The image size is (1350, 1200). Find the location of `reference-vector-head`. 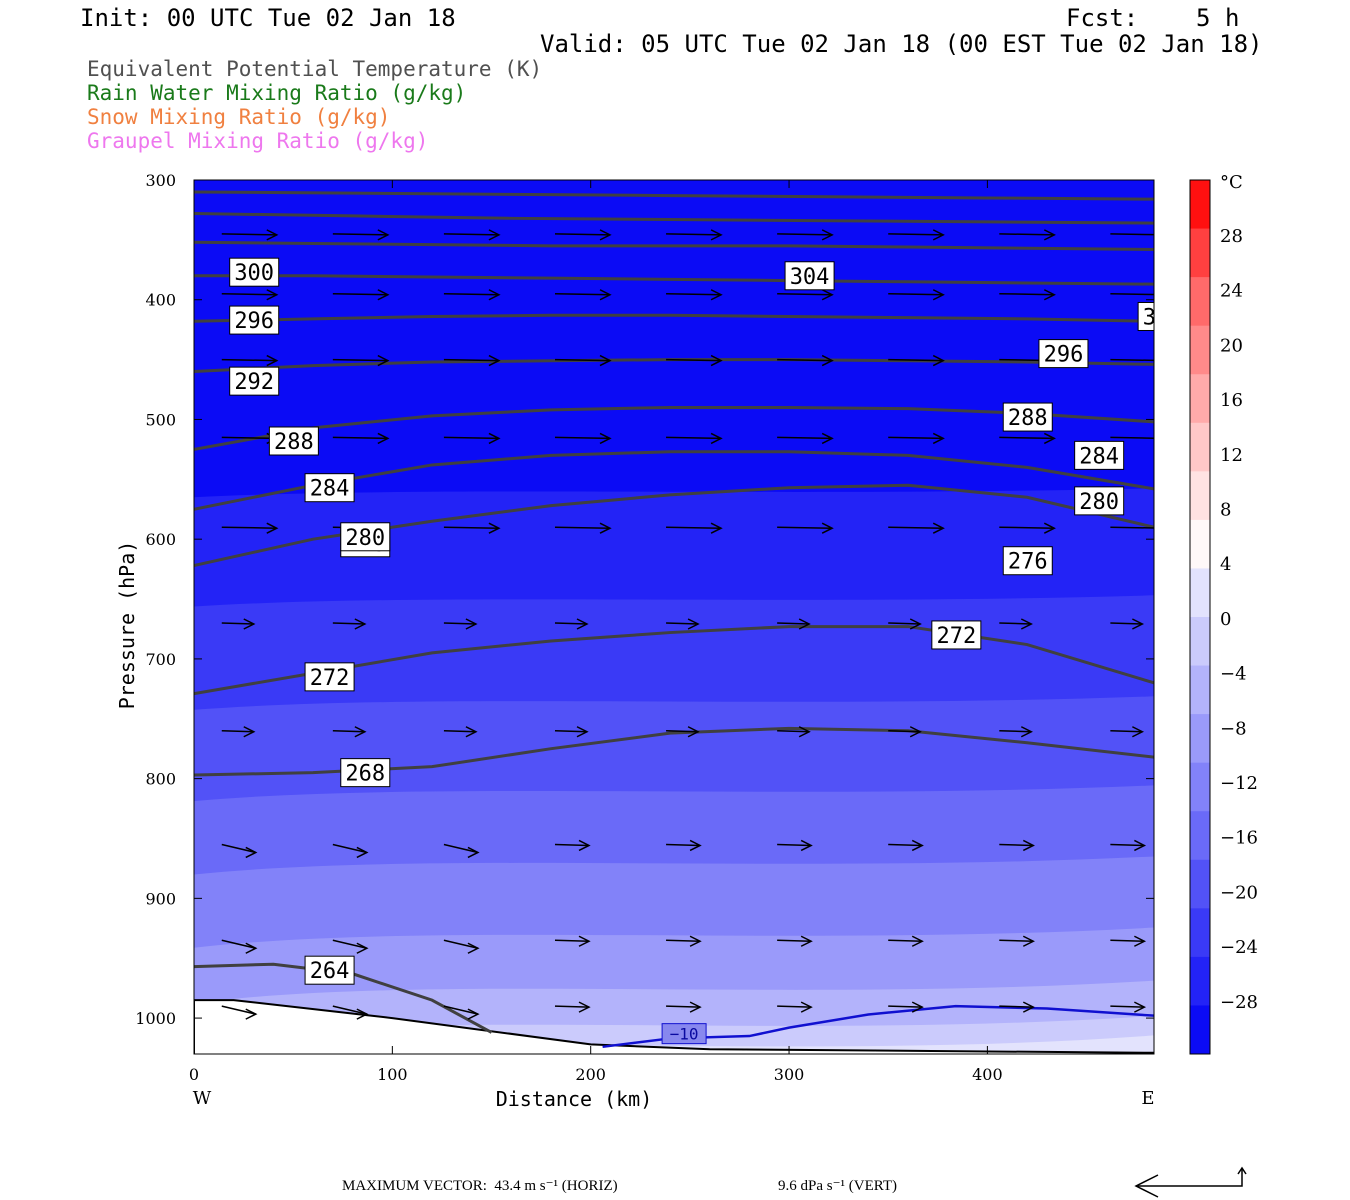

reference-vector-head is located at coordinates (1146, 1186).